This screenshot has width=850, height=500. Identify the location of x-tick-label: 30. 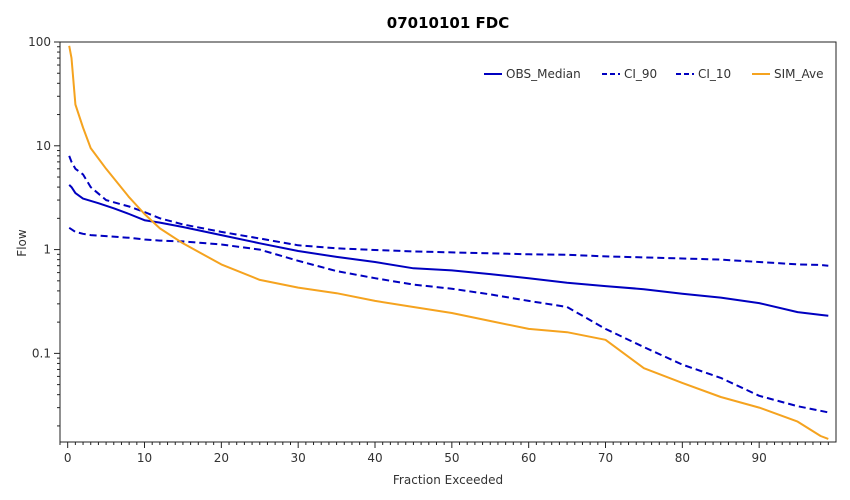
(298, 458).